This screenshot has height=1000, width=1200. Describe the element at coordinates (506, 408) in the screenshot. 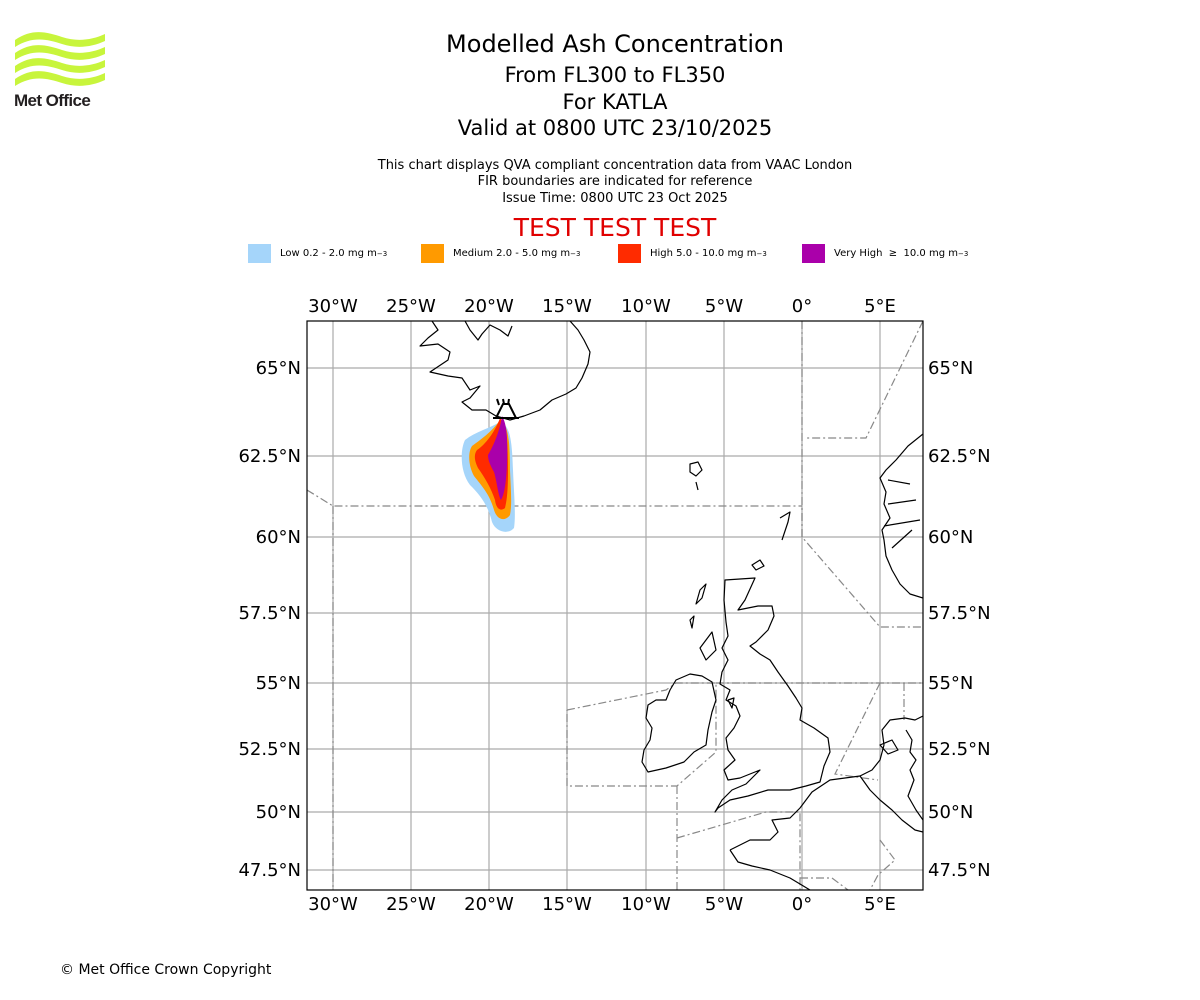

I see `volcano-icon` at that location.